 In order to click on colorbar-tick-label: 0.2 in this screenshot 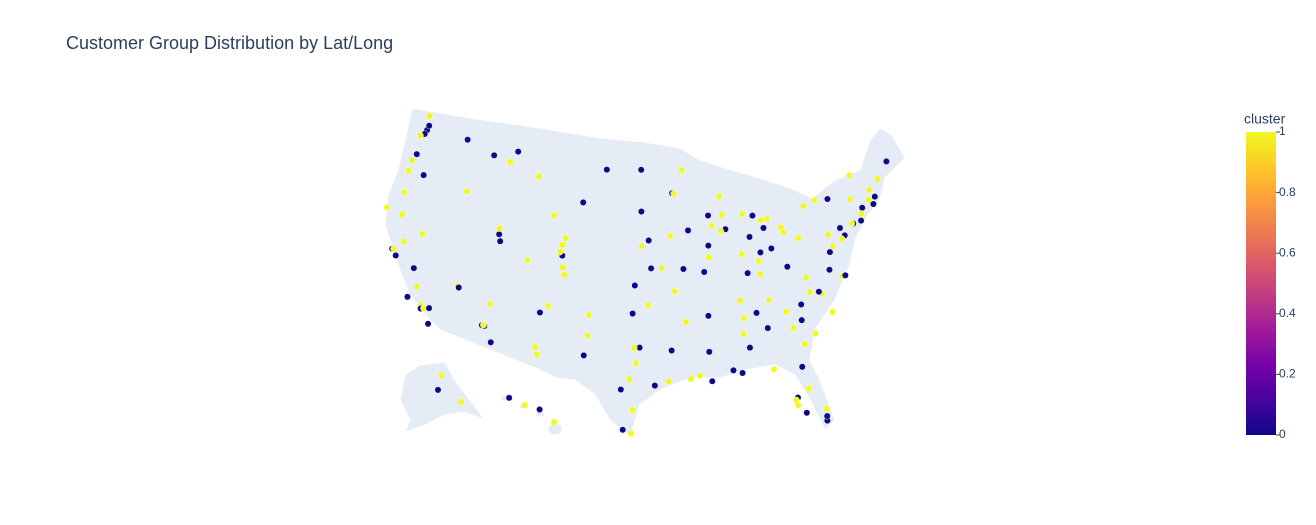, I will do `click(1287, 374)`.